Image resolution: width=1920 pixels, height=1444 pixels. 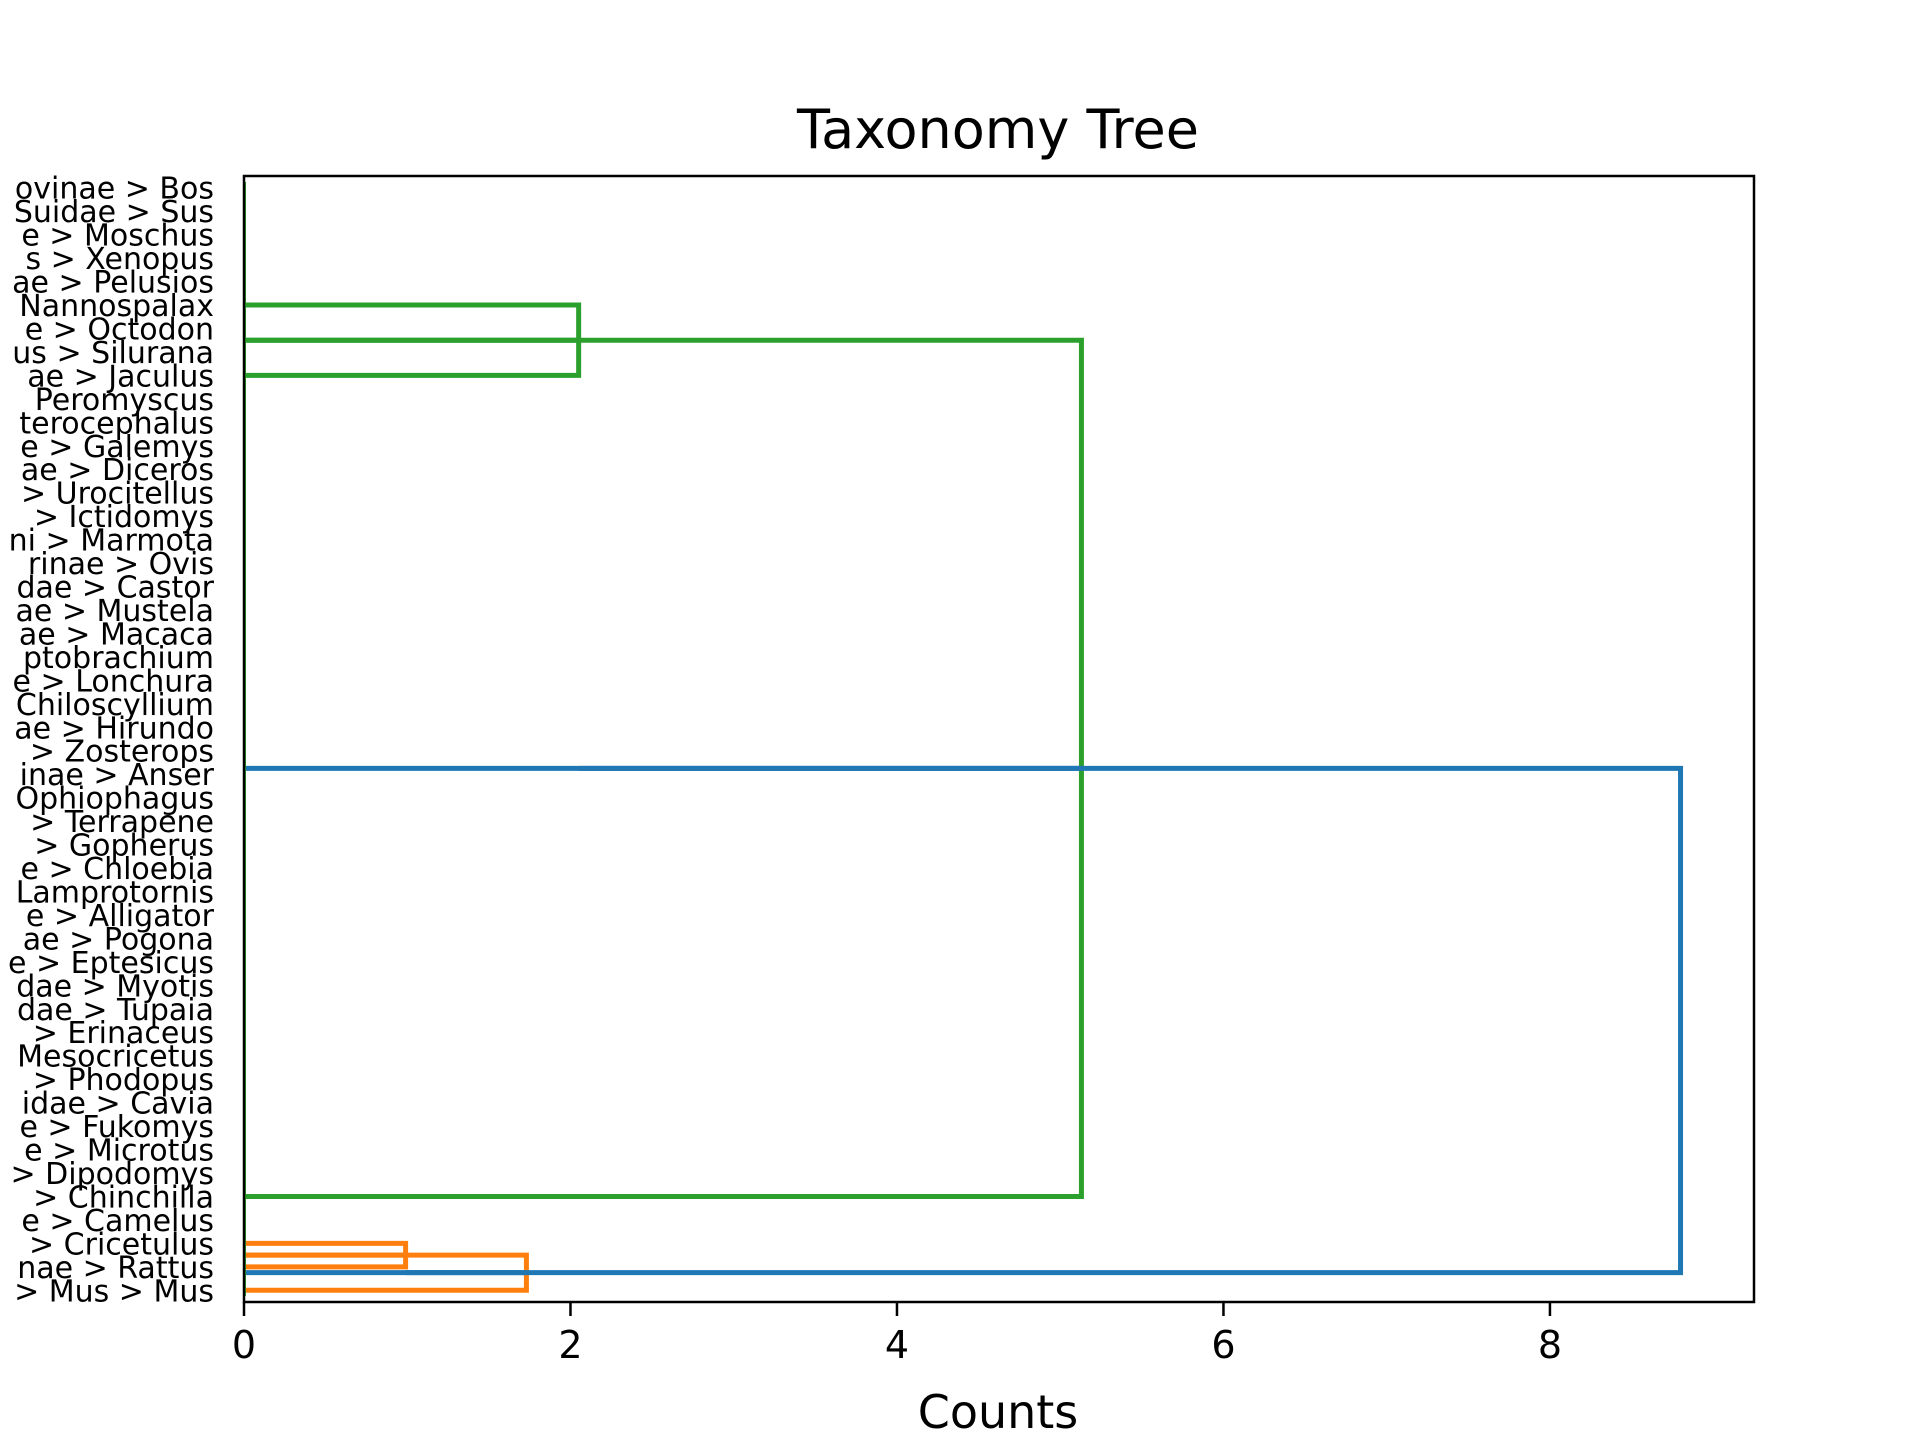 What do you see at coordinates (124, 517) in the screenshot?
I see `leaf-label: > Ictidomys` at bounding box center [124, 517].